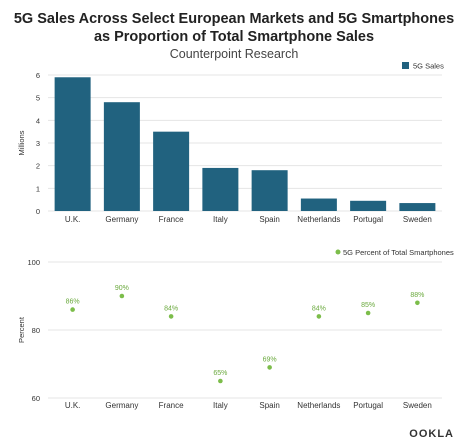 This screenshot has width=468, height=448. What do you see at coordinates (270, 359) in the screenshot?
I see `data-label: 69%` at bounding box center [270, 359].